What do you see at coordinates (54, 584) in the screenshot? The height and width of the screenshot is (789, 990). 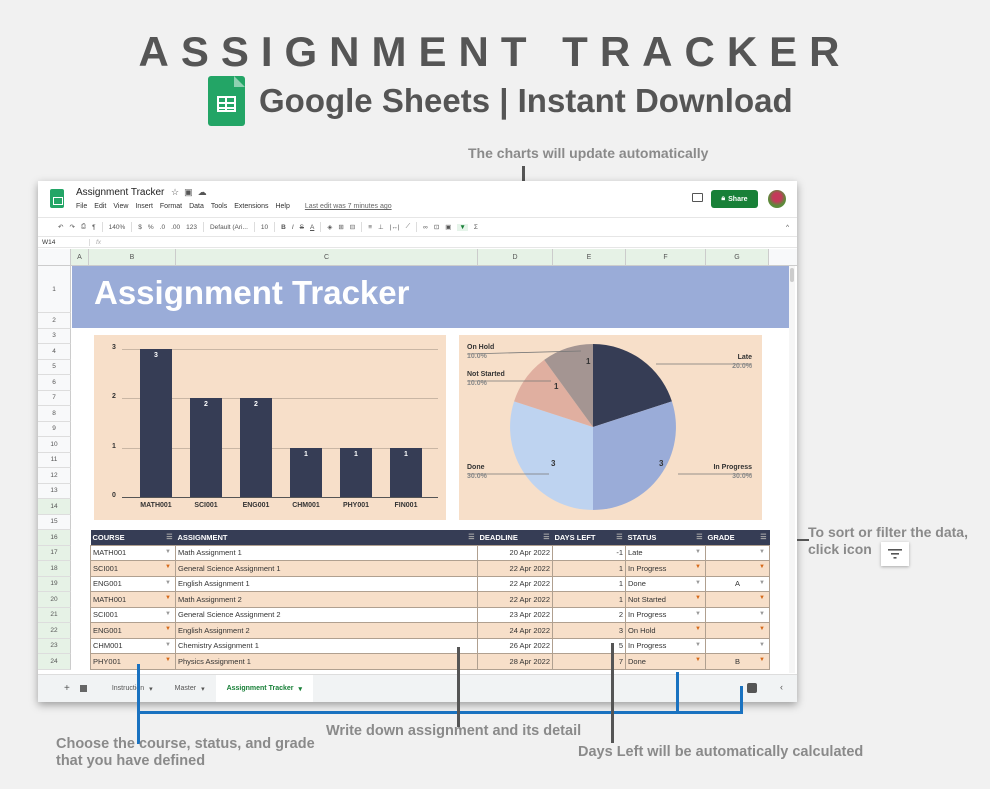 I see `row-header: 19` at bounding box center [54, 584].